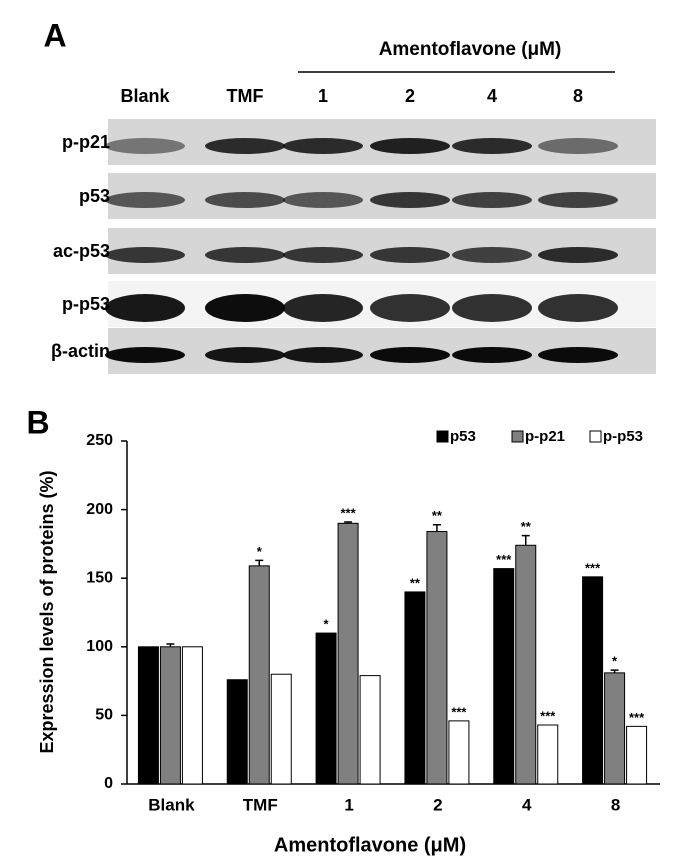 The width and height of the screenshot is (690, 867). What do you see at coordinates (323, 96) in the screenshot?
I see `lane-label: 1` at bounding box center [323, 96].